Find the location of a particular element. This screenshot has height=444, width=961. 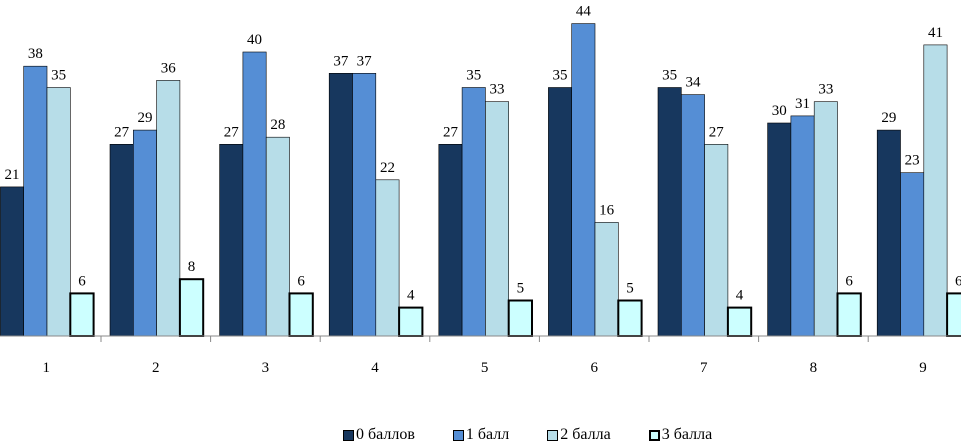

legend-label-3: 3 балла is located at coordinates (687, 434).